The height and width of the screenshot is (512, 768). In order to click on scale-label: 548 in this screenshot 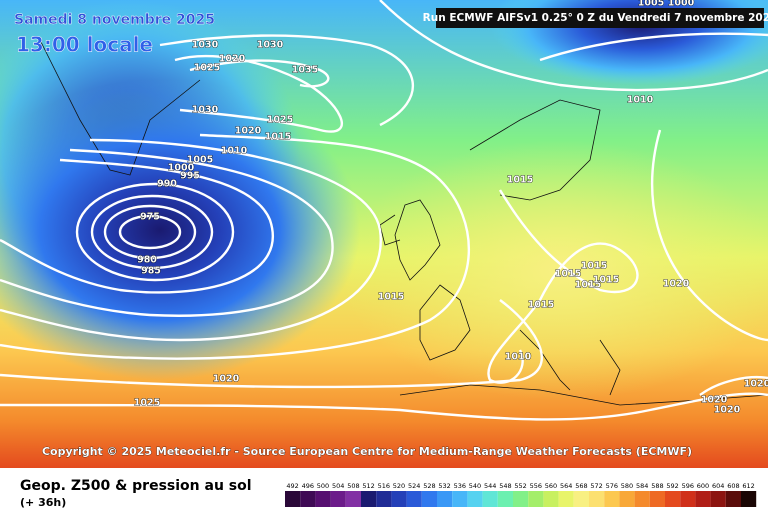, I will do `click(505, 486)`.